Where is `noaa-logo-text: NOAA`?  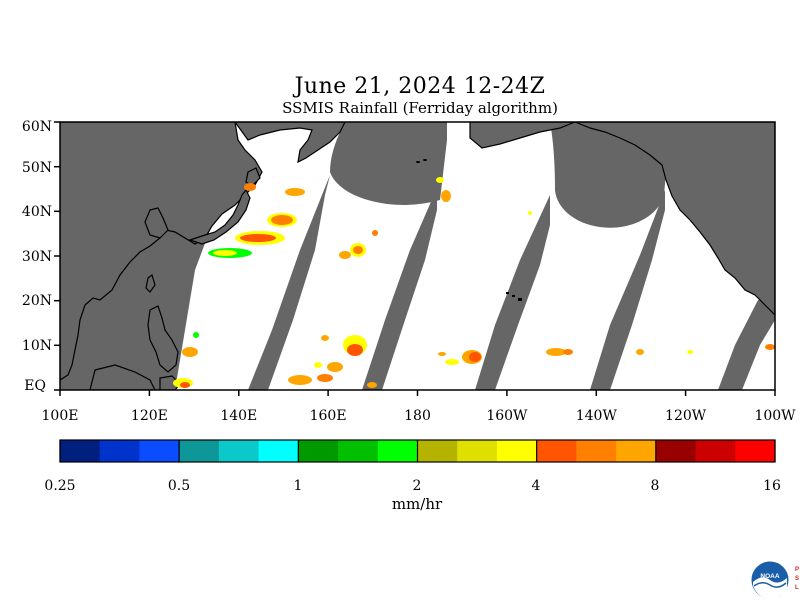 noaa-logo-text: NOAA is located at coordinates (769, 576).